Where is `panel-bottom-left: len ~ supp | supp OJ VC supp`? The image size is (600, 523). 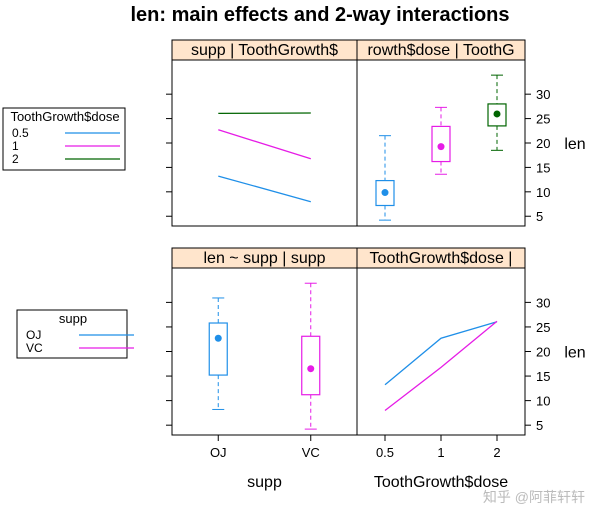 panel-bottom-left: len ~ supp | supp OJ VC supp is located at coordinates (262, 369).